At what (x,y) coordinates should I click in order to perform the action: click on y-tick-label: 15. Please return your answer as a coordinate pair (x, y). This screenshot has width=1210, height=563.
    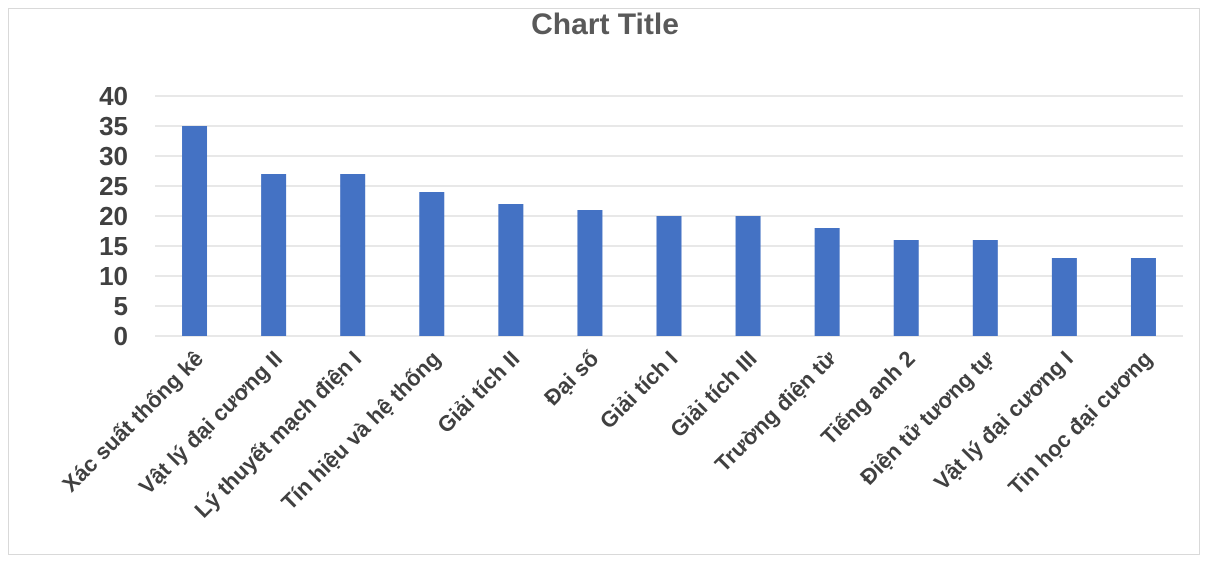
    Looking at the image, I should click on (113, 246).